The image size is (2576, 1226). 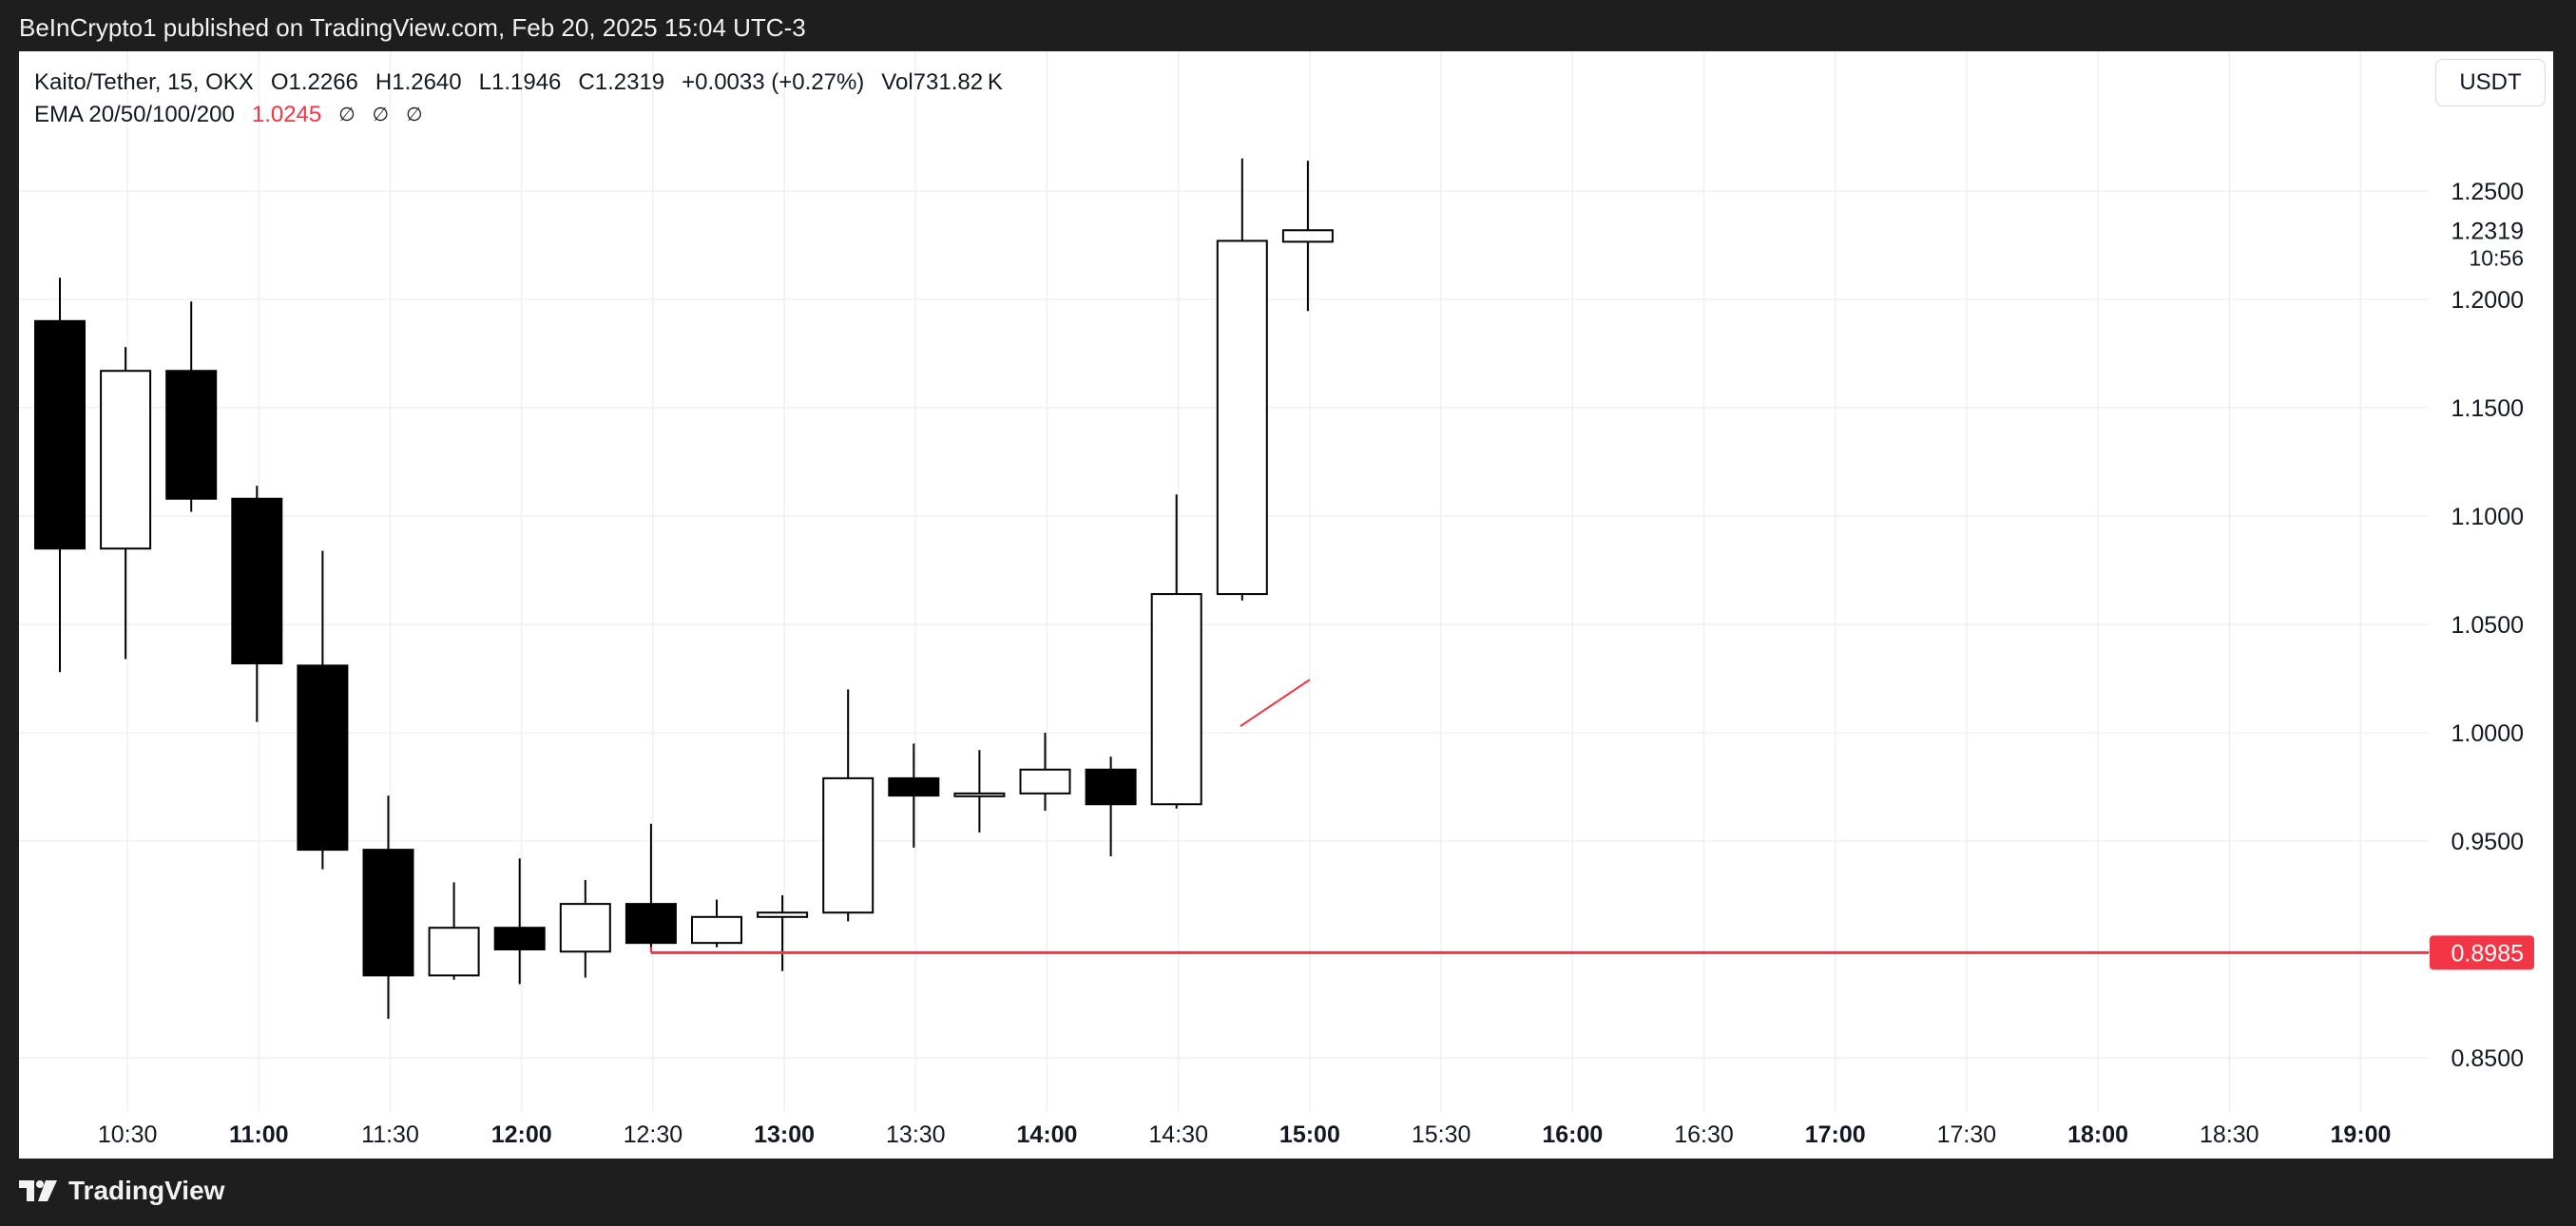 I want to click on time-tick-label: 14:30, so click(x=1178, y=1134).